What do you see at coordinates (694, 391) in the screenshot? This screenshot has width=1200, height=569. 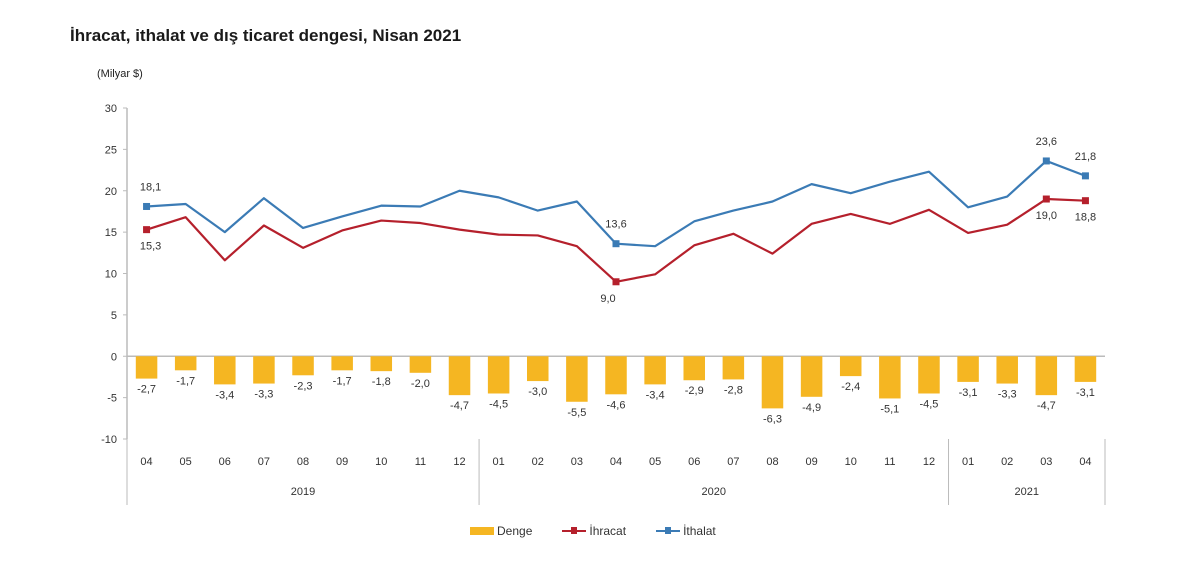 I see `bar-label-denge: -2,9` at bounding box center [694, 391].